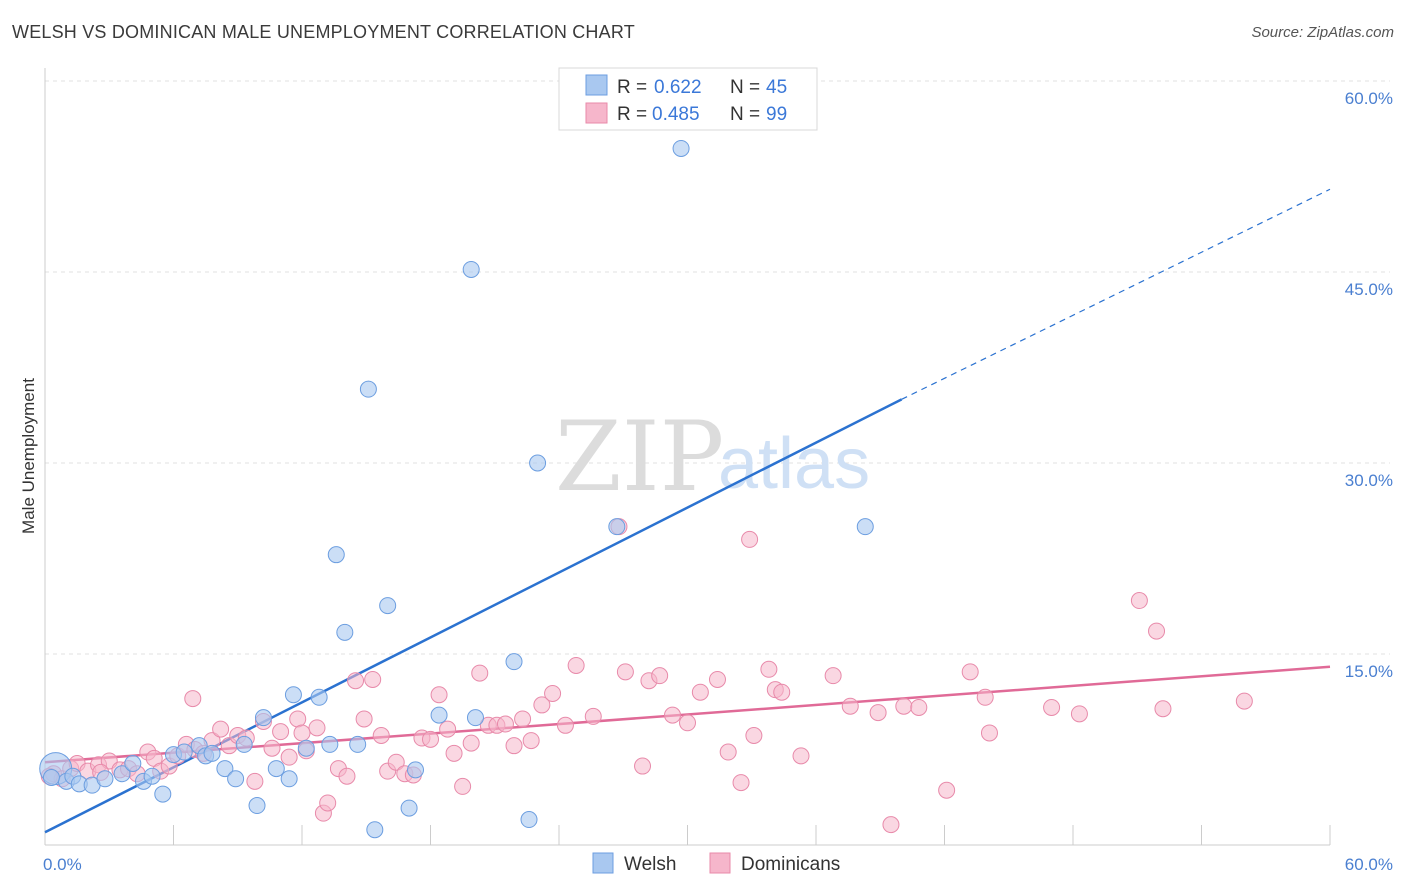 Image resolution: width=1406 pixels, height=892 pixels. I want to click on y-tick-label-0: 15.0%, so click(1369, 671).